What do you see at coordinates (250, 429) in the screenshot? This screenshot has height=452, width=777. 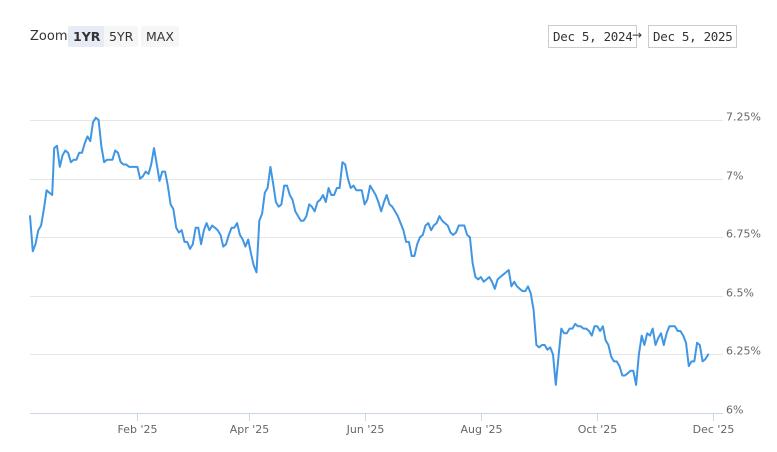 I see `x-tick-label: Apr '25` at bounding box center [250, 429].